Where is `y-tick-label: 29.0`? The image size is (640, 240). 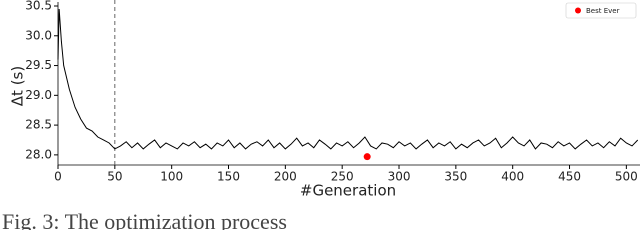 y-tick-label: 29.0 is located at coordinates (38, 95).